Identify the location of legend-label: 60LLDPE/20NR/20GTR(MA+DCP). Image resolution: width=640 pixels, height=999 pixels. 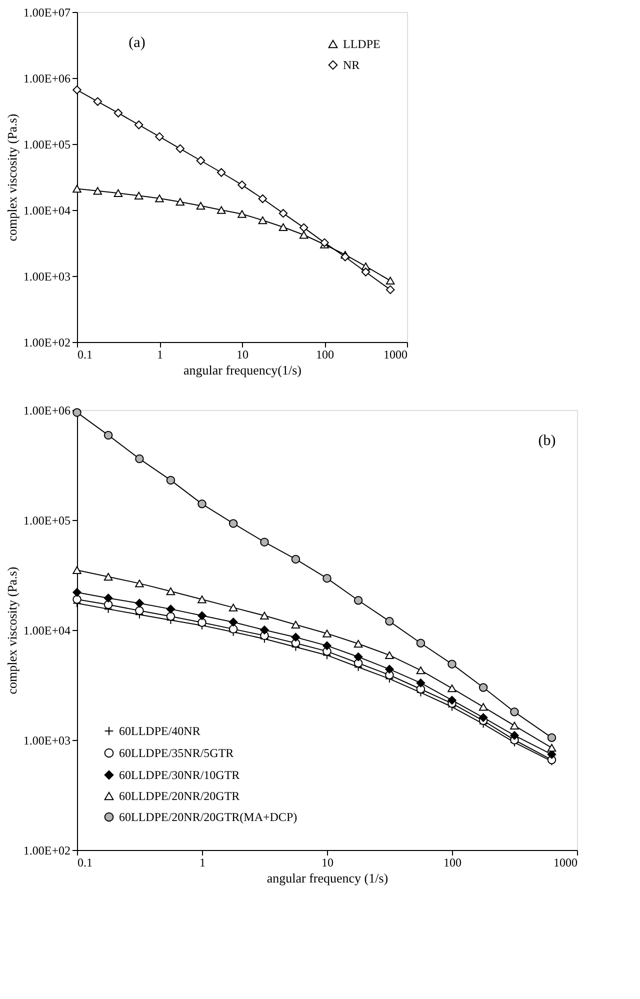
(208, 817).